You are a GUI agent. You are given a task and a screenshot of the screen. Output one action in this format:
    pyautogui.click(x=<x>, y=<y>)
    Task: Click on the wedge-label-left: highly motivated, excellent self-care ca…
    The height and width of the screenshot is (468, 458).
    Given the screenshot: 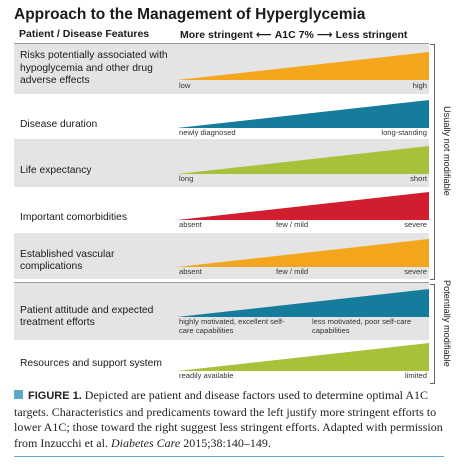 What is the action you would take?
    pyautogui.click(x=232, y=326)
    